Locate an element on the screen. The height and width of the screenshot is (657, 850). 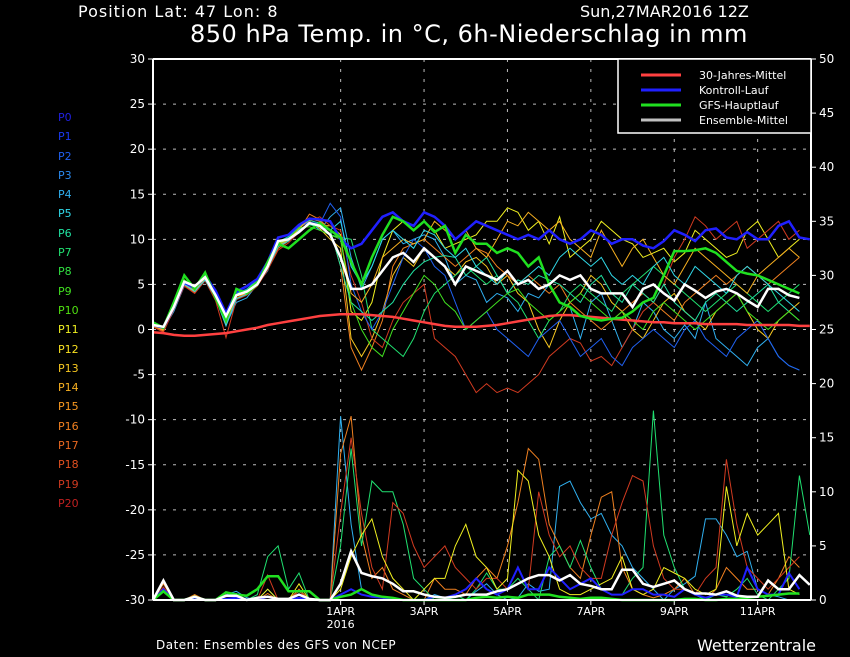
right-tick-label: 30 is located at coordinates (826, 275).